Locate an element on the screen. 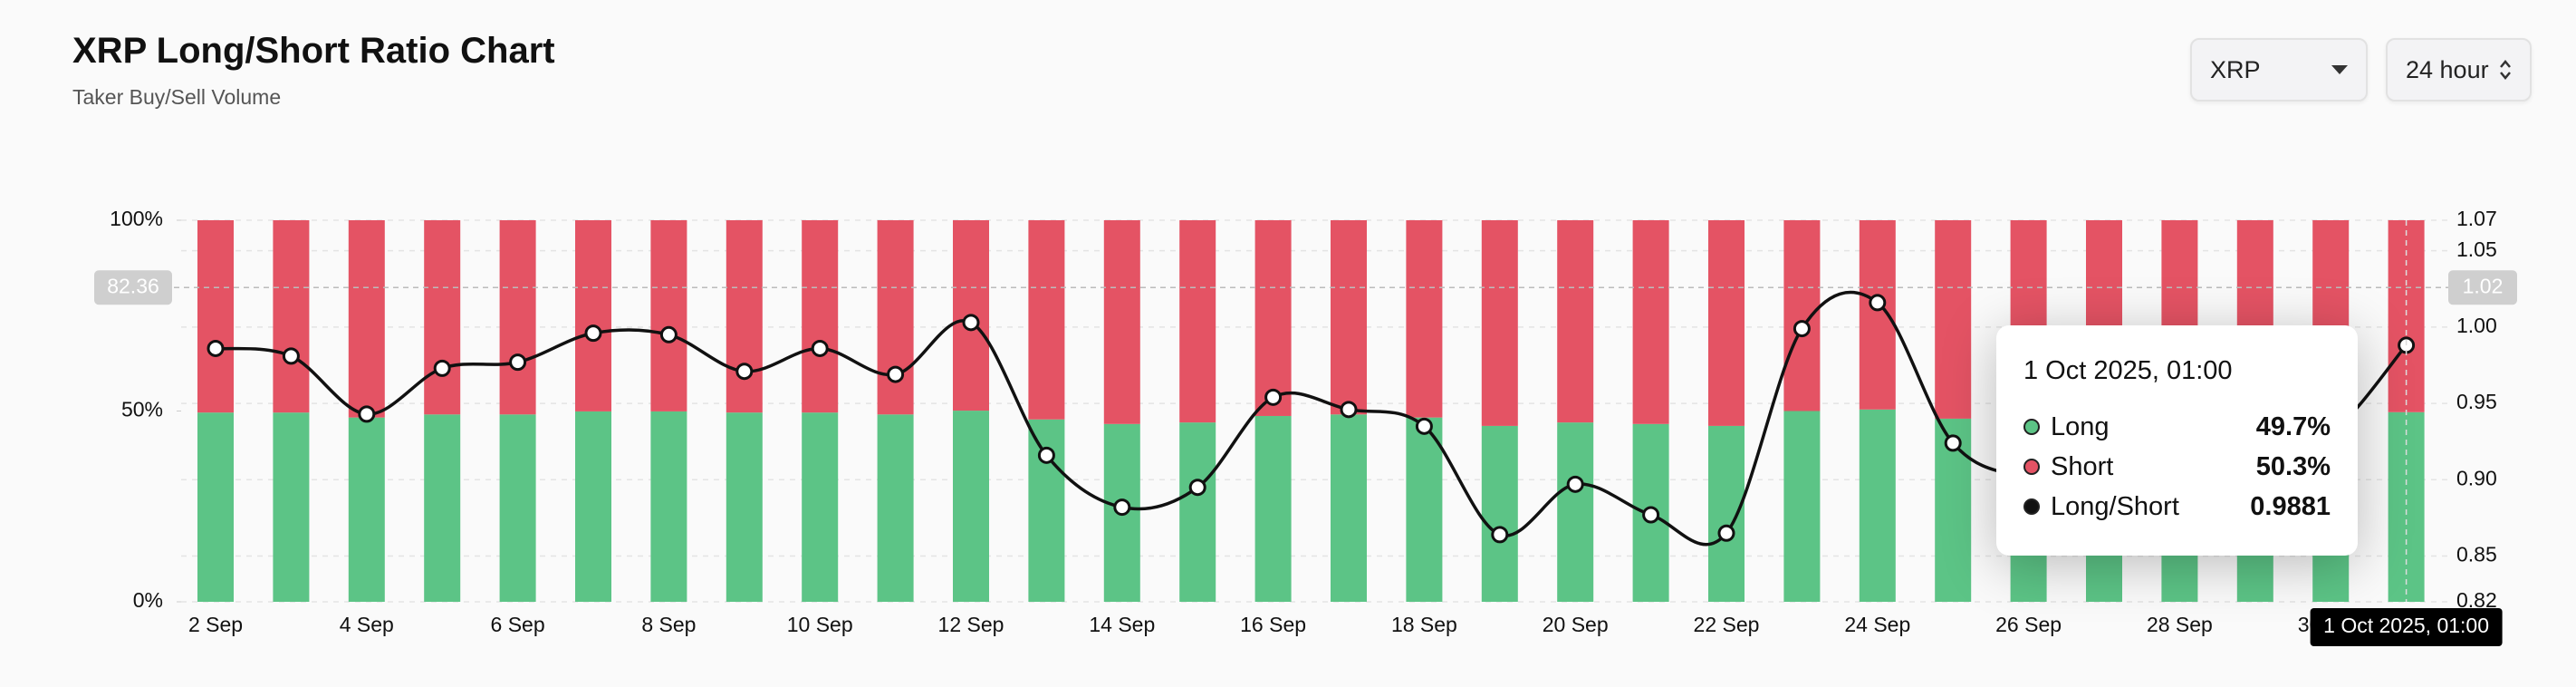  x-tick-label: 20 Sep is located at coordinates (1576, 624).